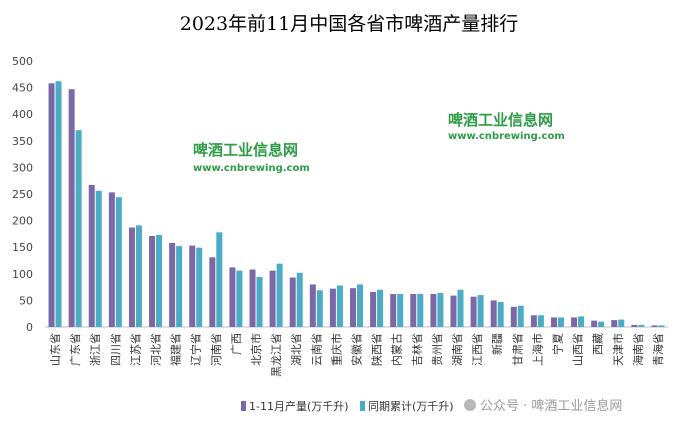 The height and width of the screenshot is (432, 699). I want to click on y-tick-label: 450, so click(22, 88).